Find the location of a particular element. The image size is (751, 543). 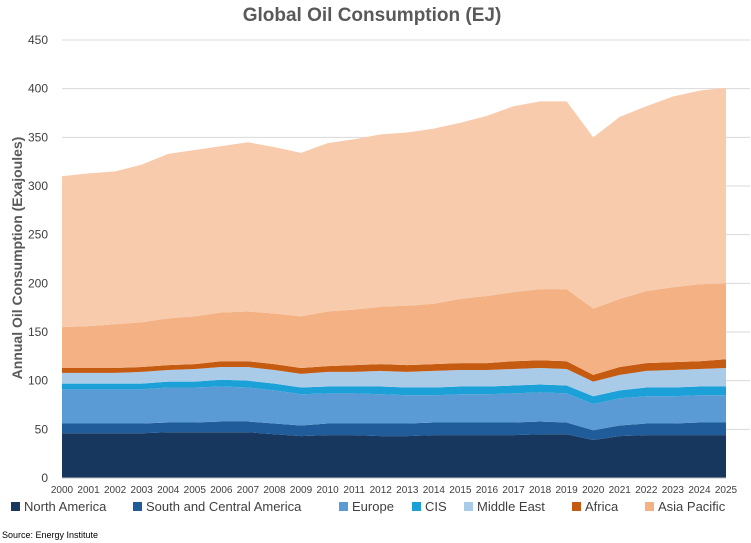

y-tick-label: 50 is located at coordinates (42, 429).